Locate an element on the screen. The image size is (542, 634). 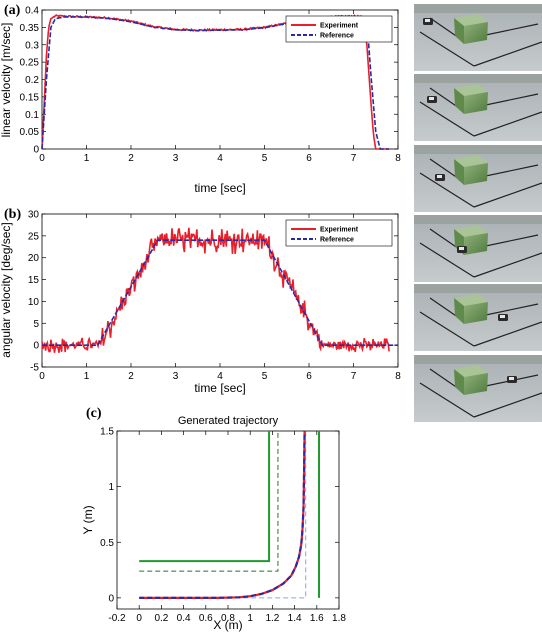
x-tick-label: 0 is located at coordinates (139, 618).